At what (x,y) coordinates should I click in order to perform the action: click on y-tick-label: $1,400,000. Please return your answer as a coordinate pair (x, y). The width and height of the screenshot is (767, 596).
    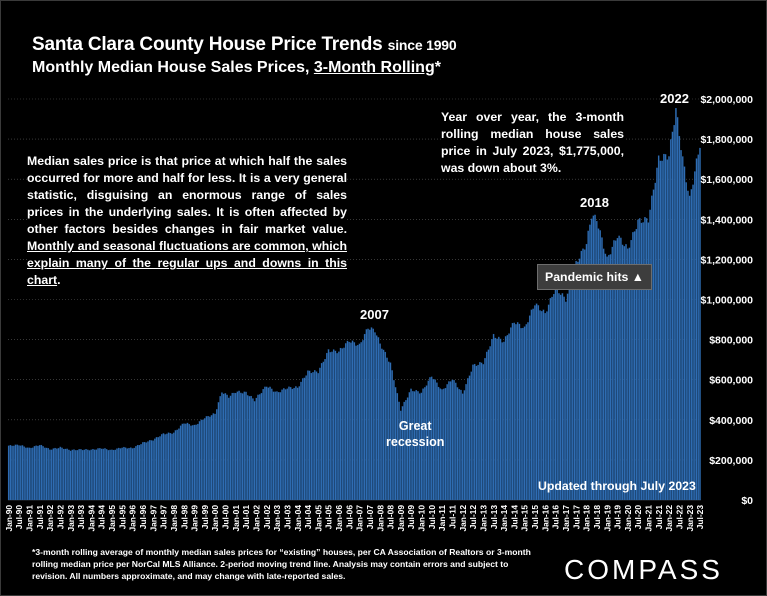
    Looking at the image, I should click on (726, 220).